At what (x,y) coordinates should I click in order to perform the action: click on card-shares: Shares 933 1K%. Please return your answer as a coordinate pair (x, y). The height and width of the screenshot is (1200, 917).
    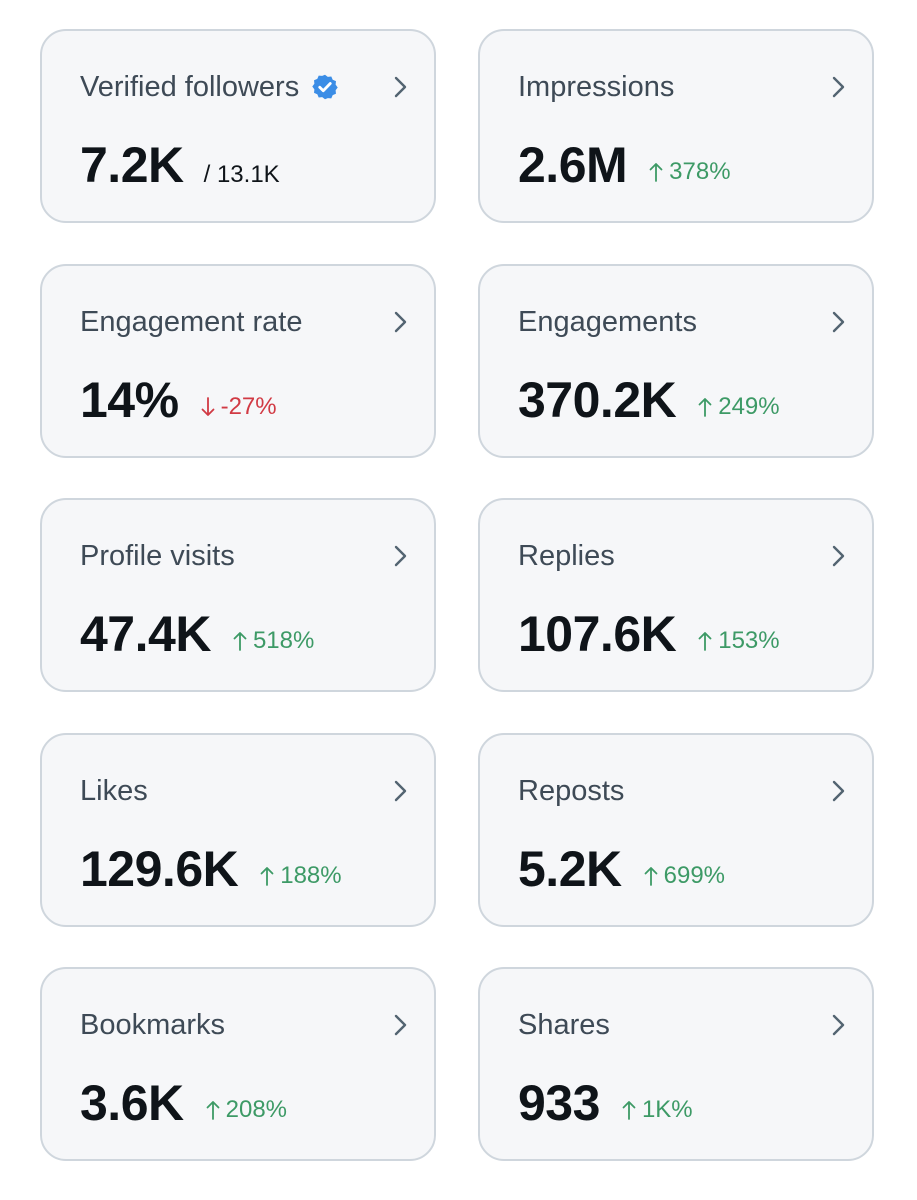
    Looking at the image, I should click on (676, 1064).